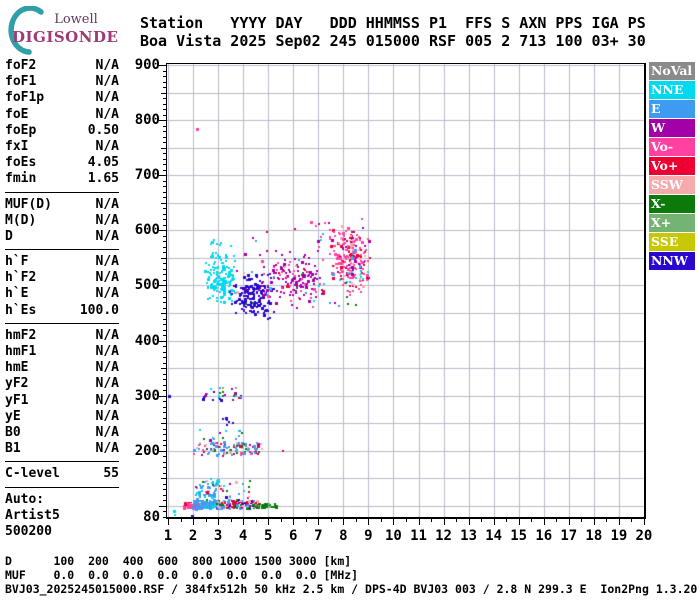  Describe the element at coordinates (293, 536) in the screenshot. I see `x-axis-label: 6` at that location.